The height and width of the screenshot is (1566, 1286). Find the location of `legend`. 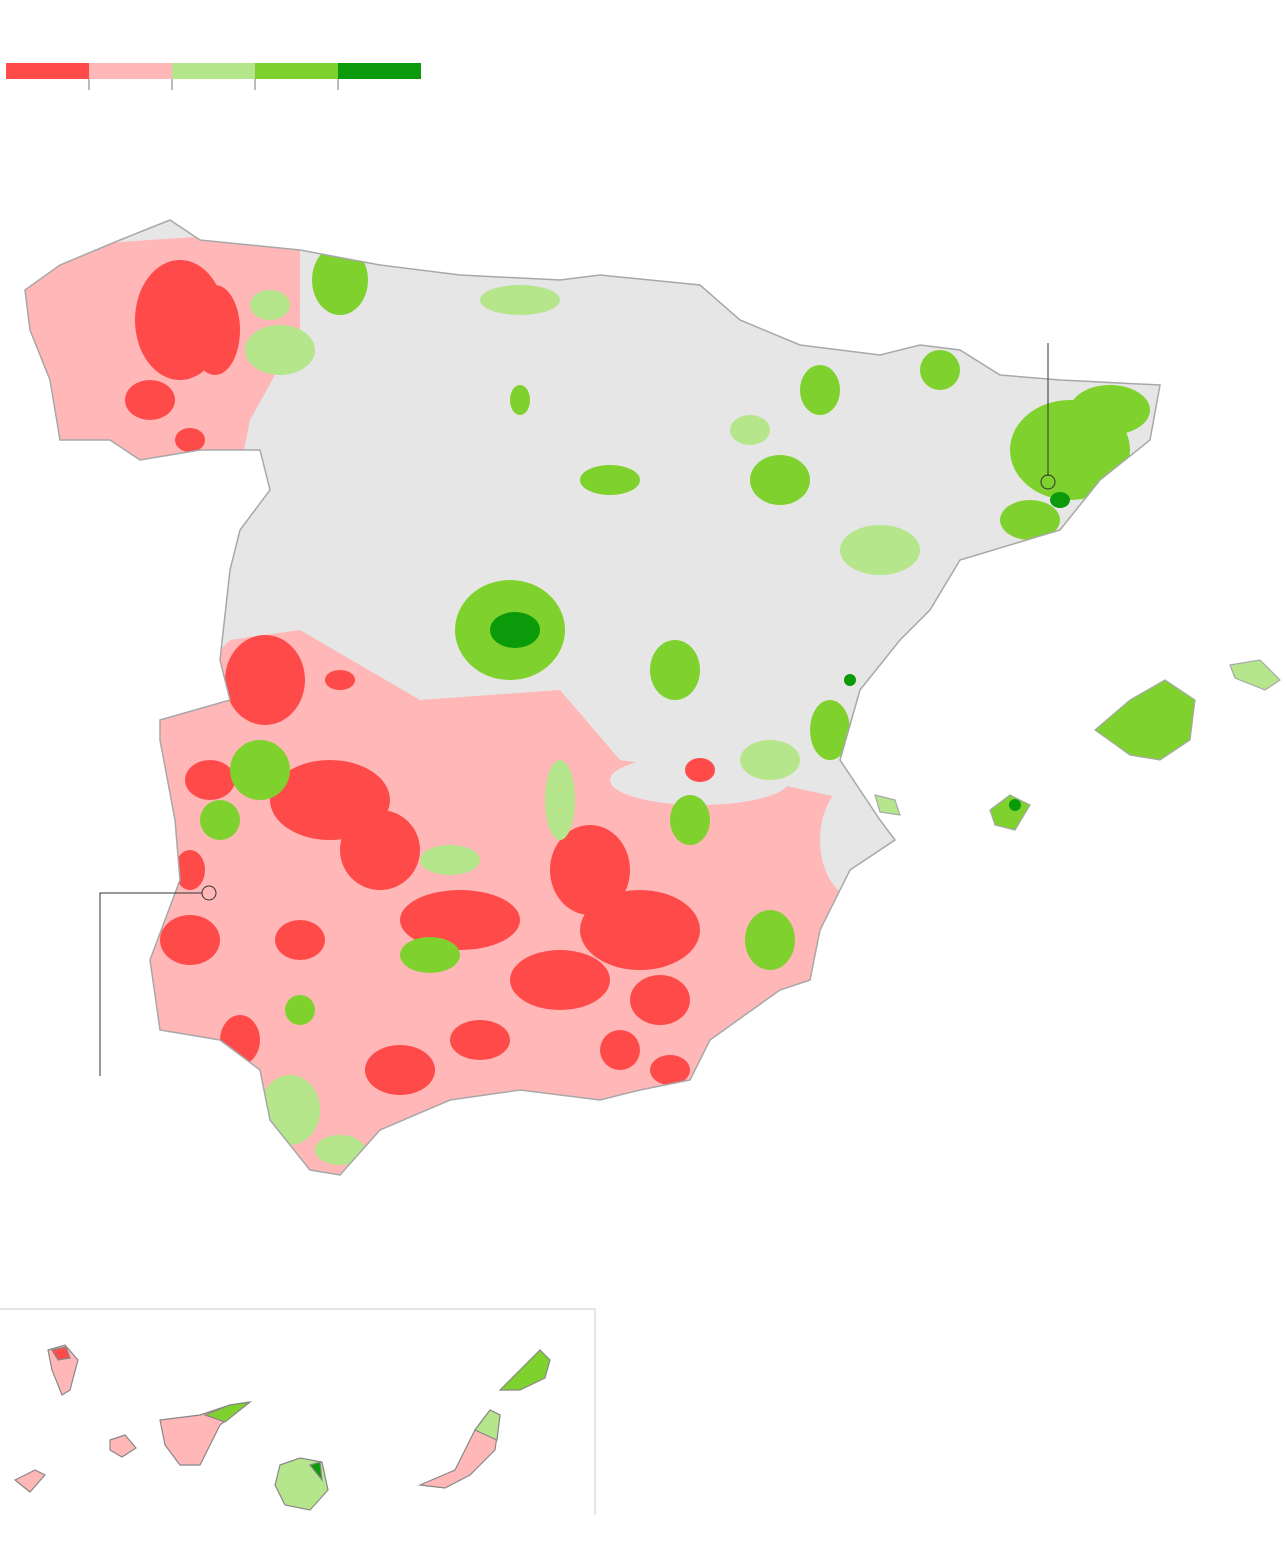

legend is located at coordinates (213, 76).